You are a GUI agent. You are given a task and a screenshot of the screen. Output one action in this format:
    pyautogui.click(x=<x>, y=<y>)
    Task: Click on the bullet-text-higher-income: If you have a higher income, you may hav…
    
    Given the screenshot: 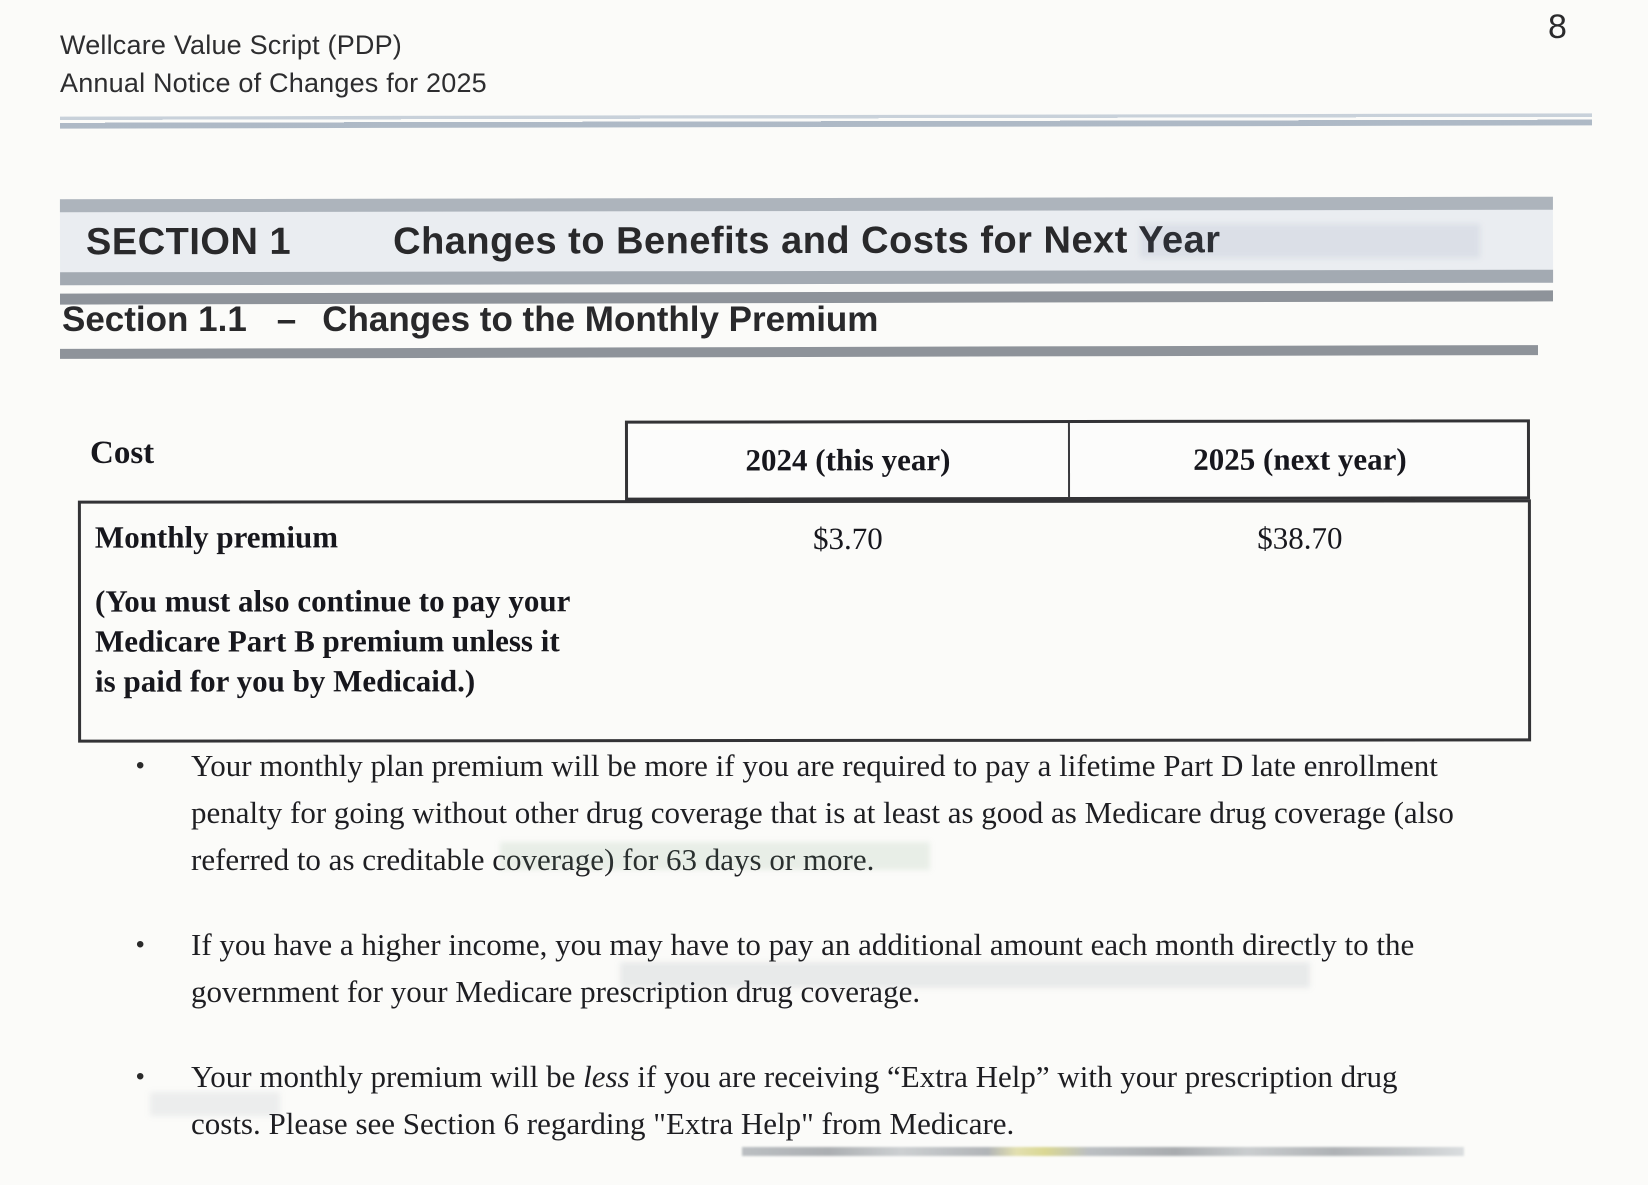 What is the action you would take?
    pyautogui.click(x=803, y=968)
    